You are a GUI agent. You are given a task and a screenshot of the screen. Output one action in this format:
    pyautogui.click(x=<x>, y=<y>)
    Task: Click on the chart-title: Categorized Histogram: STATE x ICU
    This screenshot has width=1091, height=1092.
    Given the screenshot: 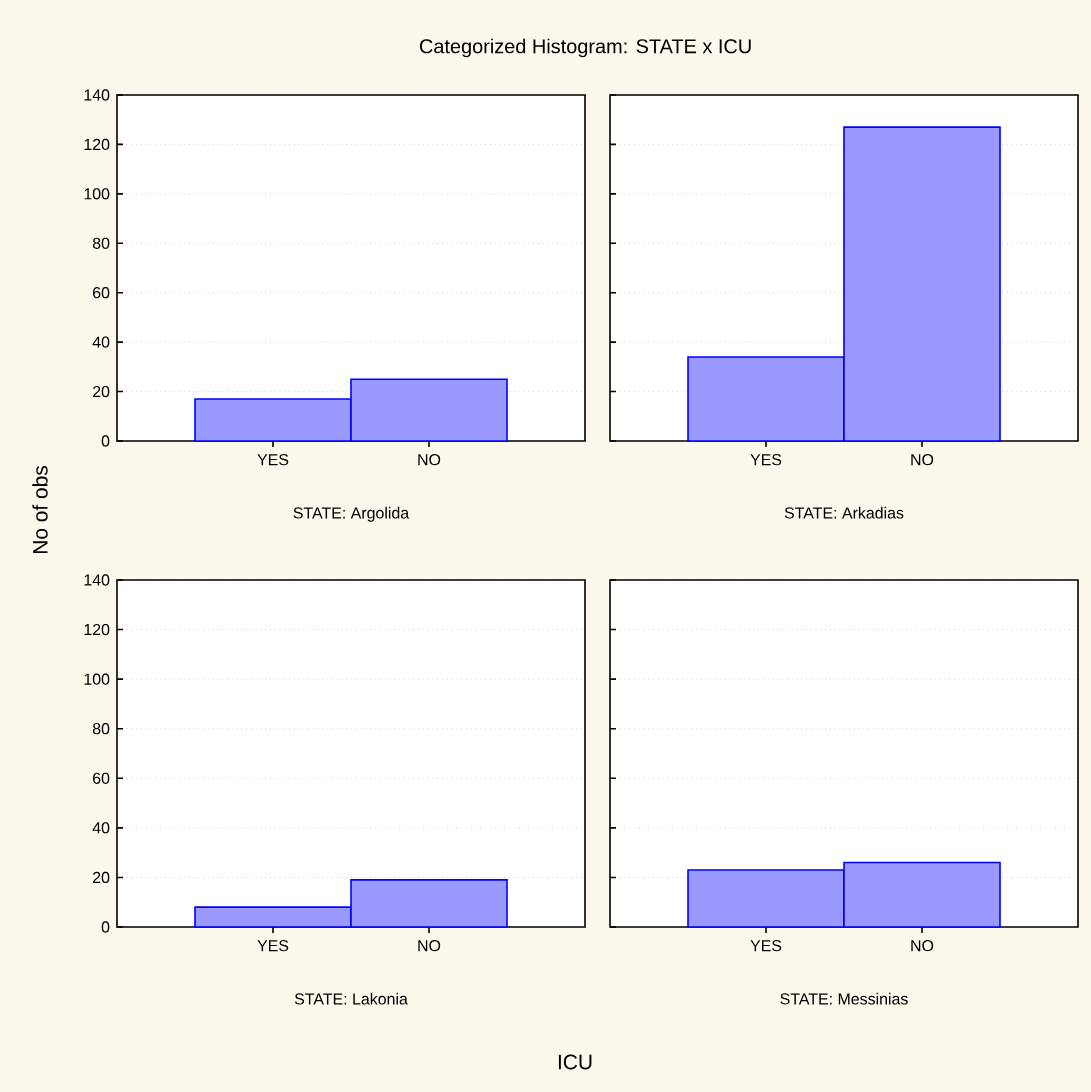 What is the action you would take?
    pyautogui.click(x=585, y=48)
    